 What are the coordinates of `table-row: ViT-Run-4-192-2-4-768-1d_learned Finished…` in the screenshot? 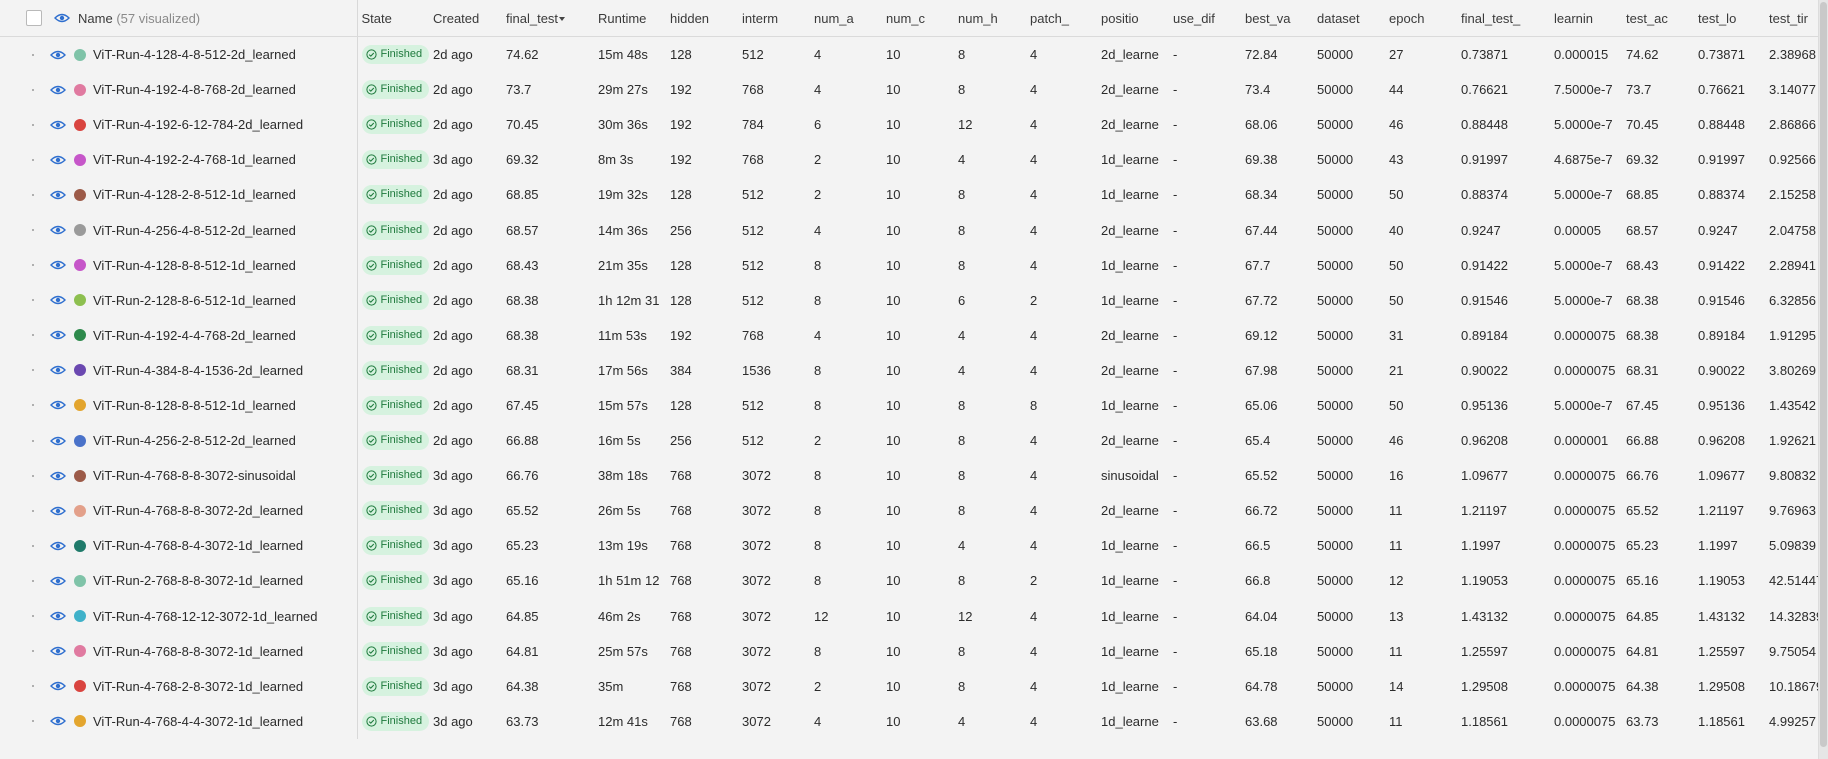 It's located at (913, 160).